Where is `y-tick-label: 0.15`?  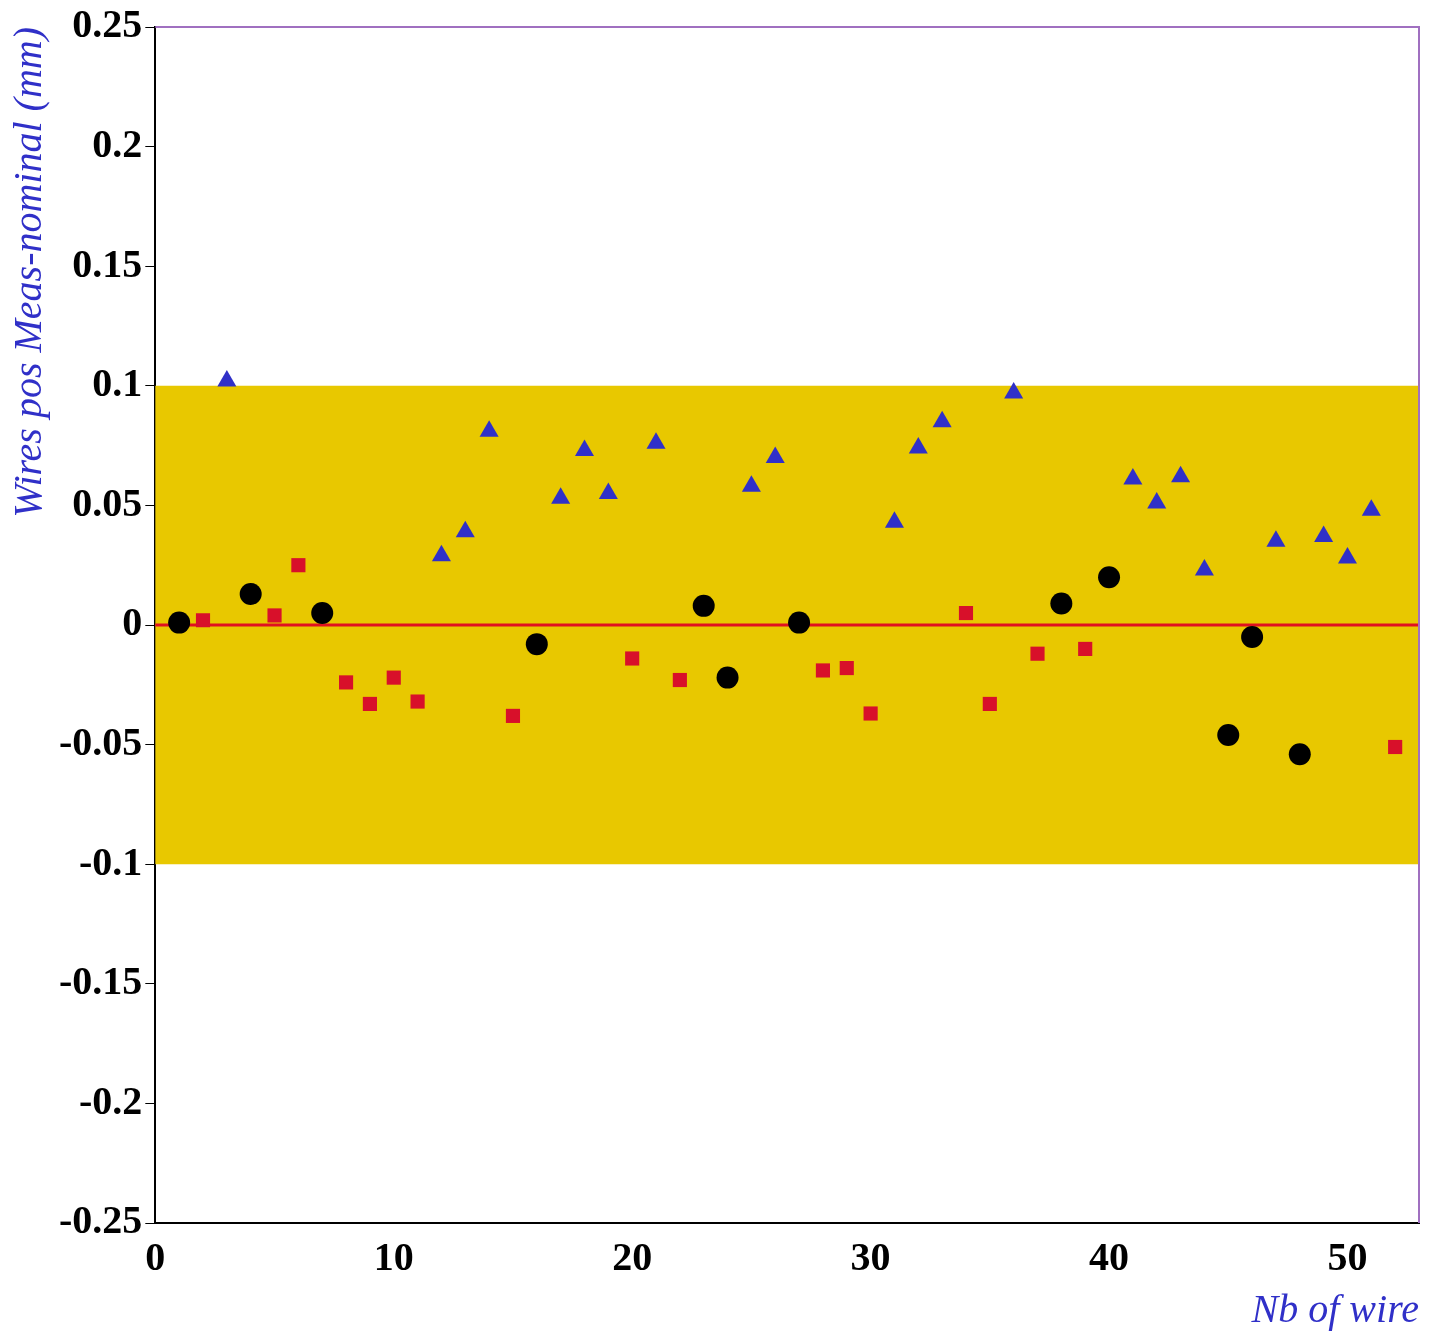 y-tick-label: 0.15 is located at coordinates (107, 263).